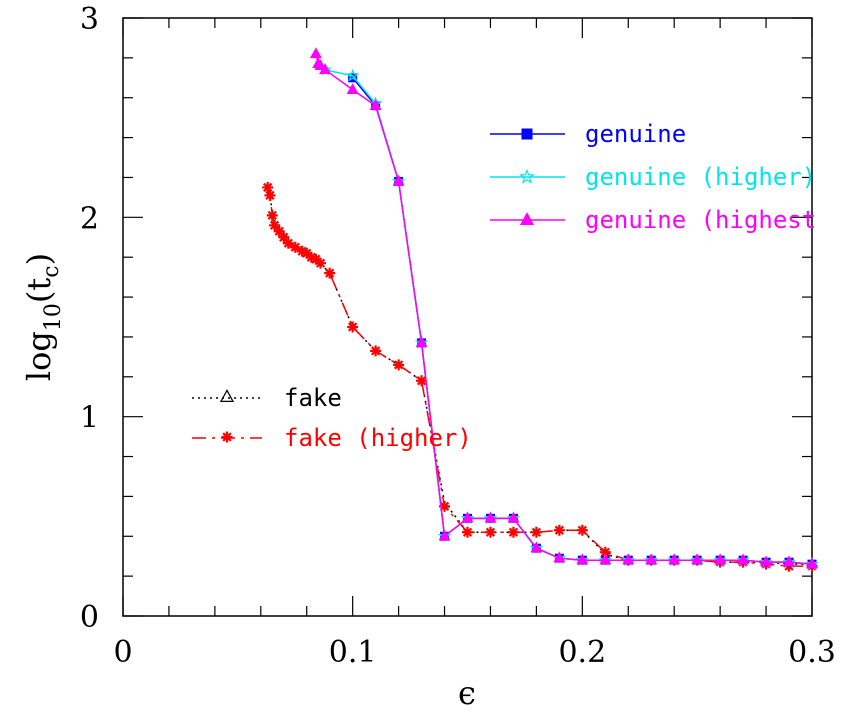  What do you see at coordinates (39, 259) in the screenshot?
I see `y-axis-title-close: )` at bounding box center [39, 259].